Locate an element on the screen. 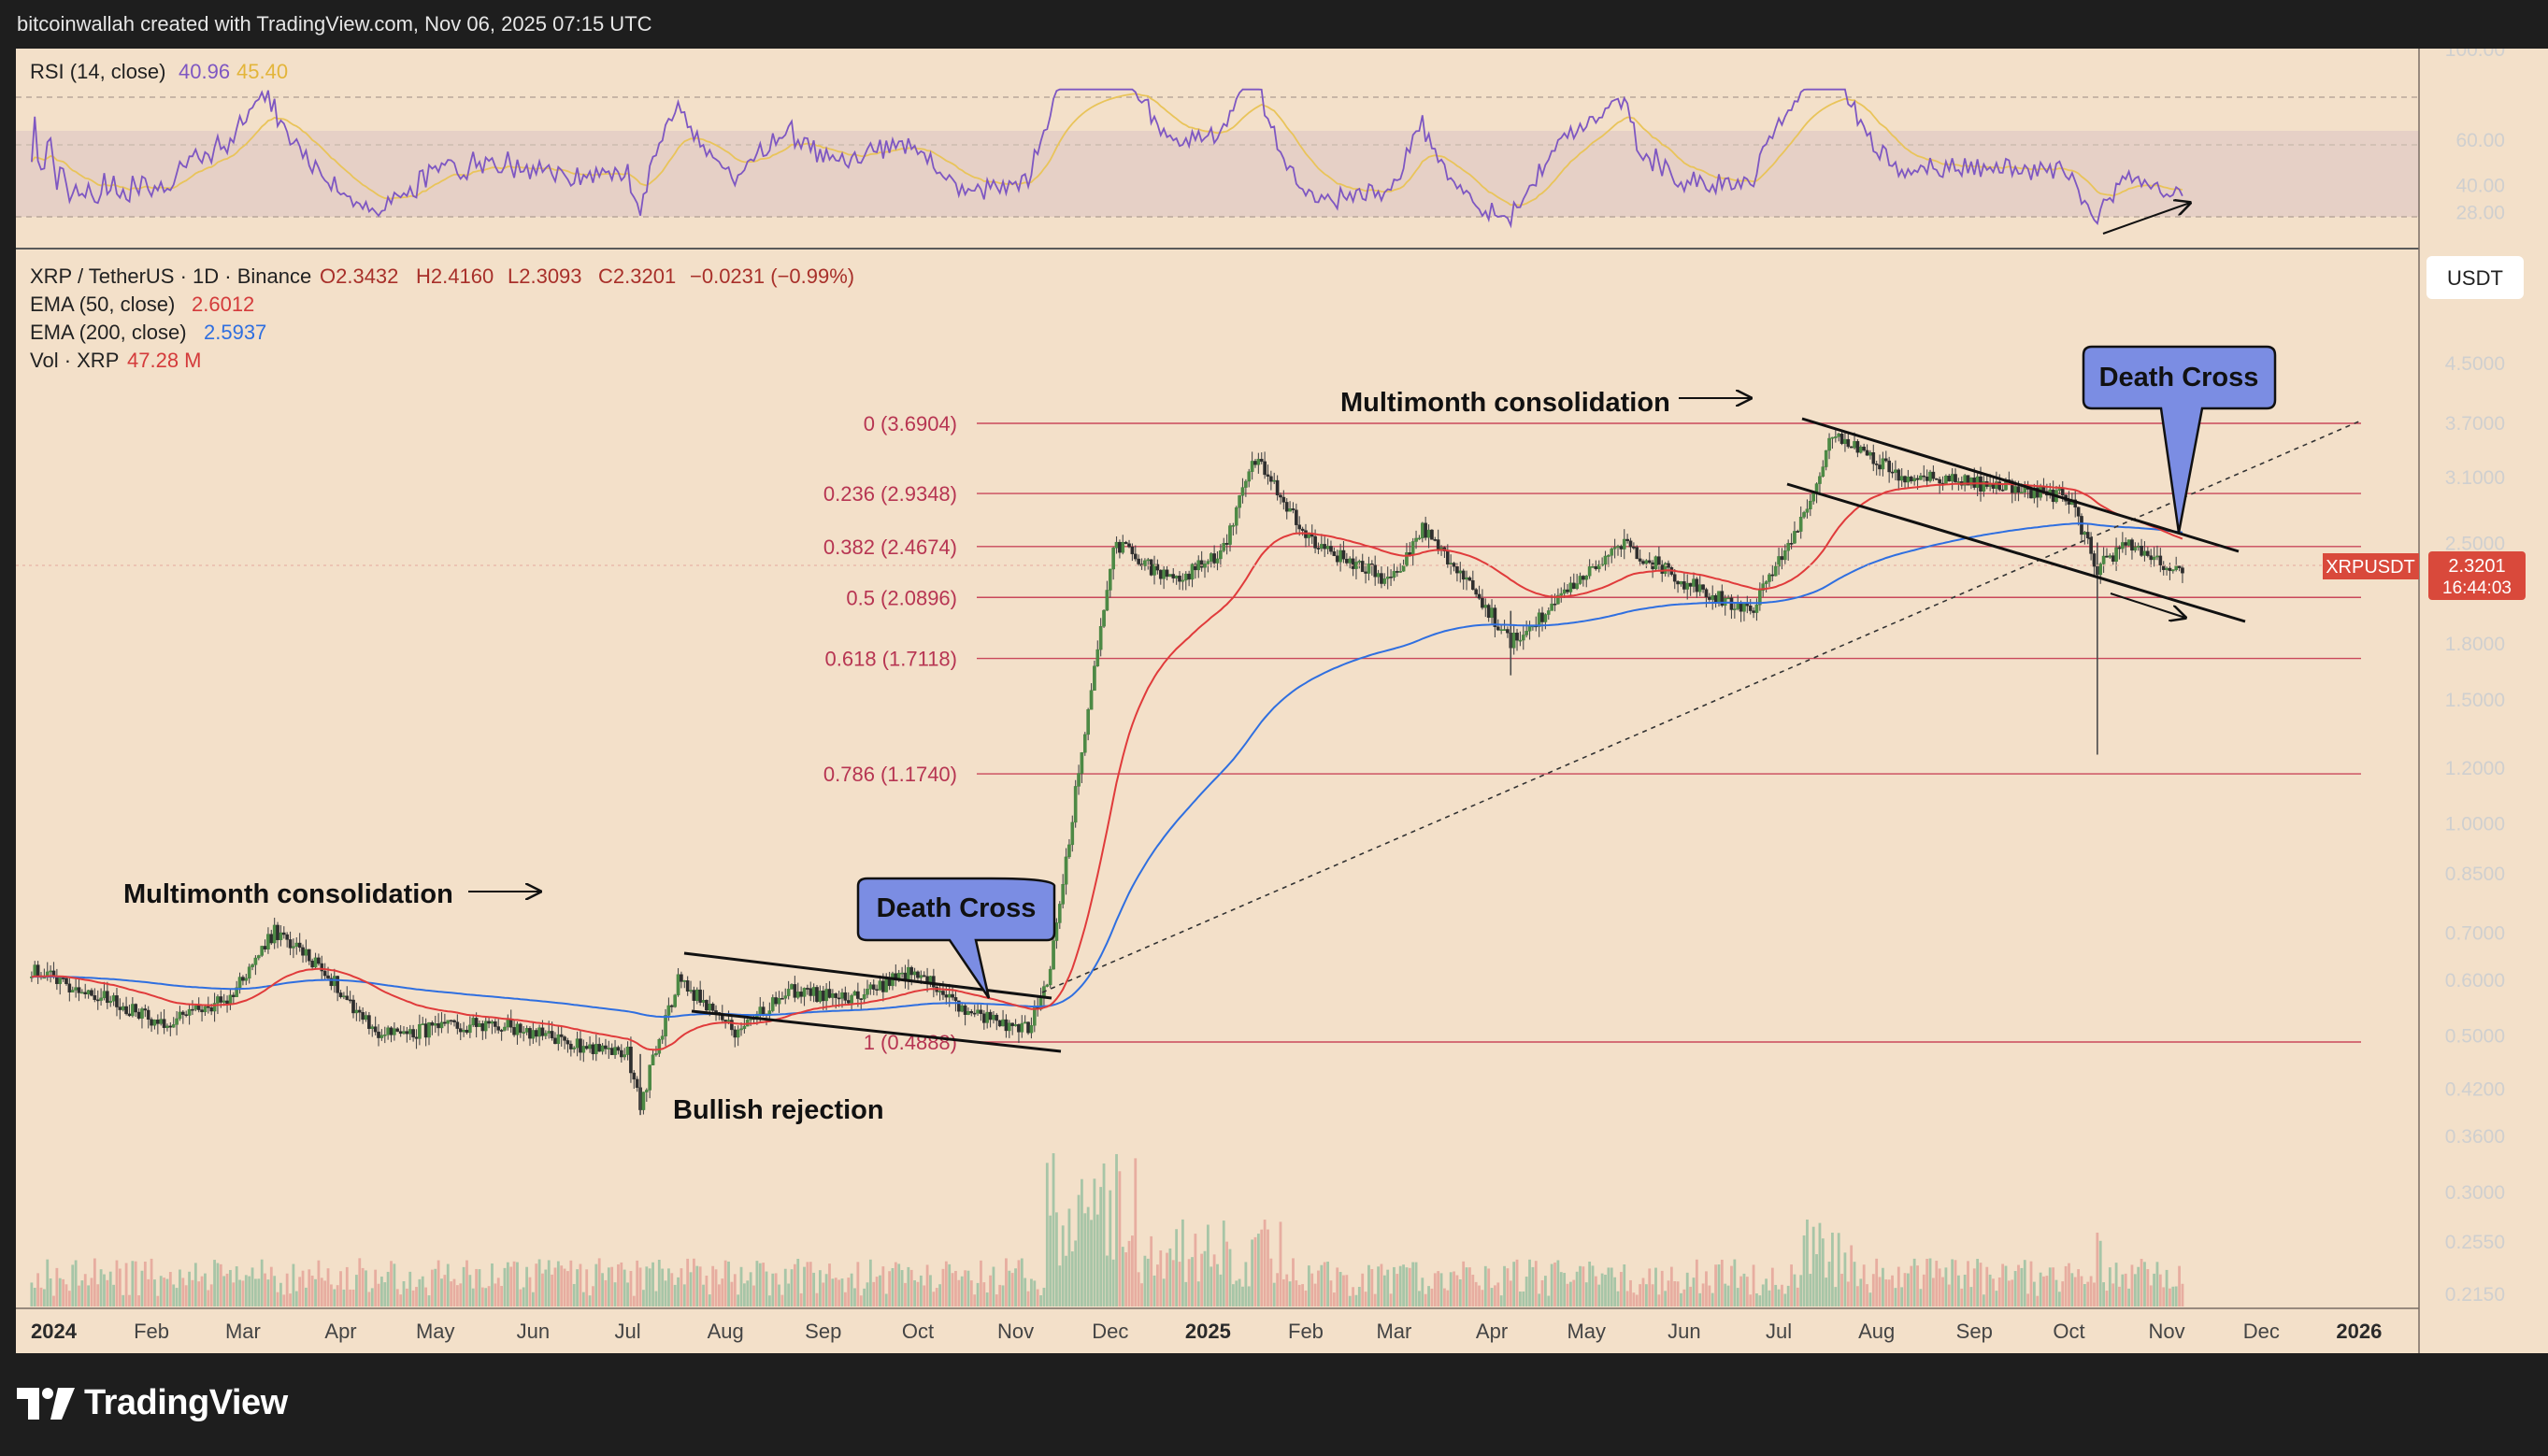 The width and height of the screenshot is (2548, 1456). channel-upper-2024 is located at coordinates (867, 975).